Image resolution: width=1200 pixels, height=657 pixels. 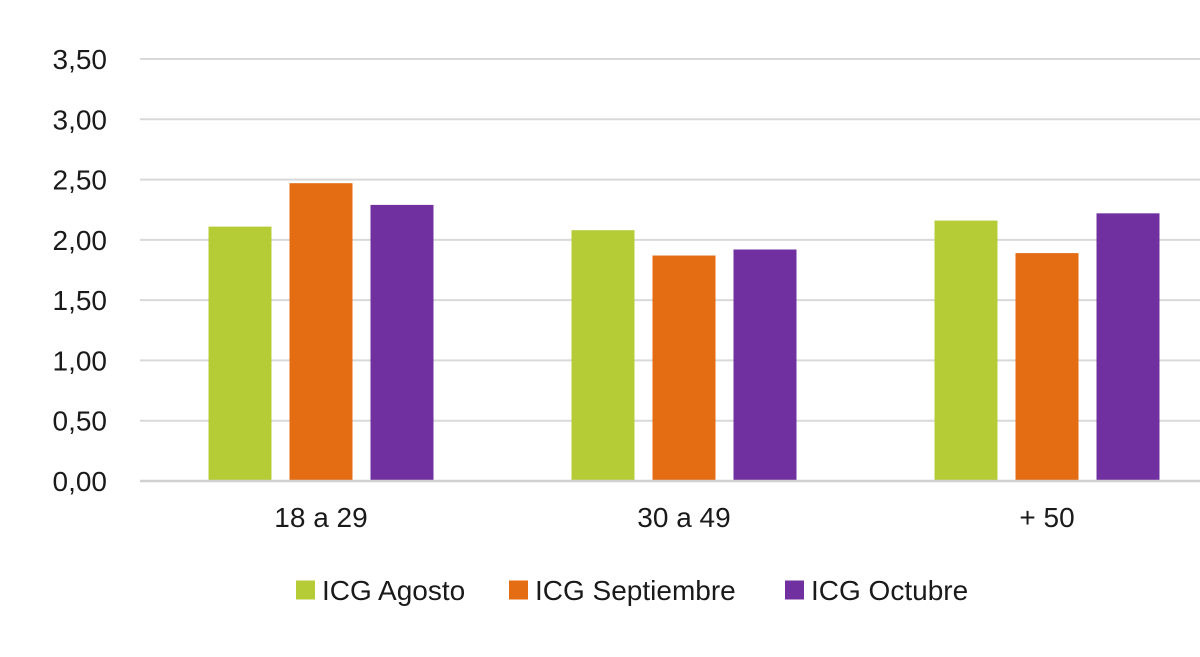 What do you see at coordinates (393, 590) in the screenshot?
I see `legend-label: ICG Agosto` at bounding box center [393, 590].